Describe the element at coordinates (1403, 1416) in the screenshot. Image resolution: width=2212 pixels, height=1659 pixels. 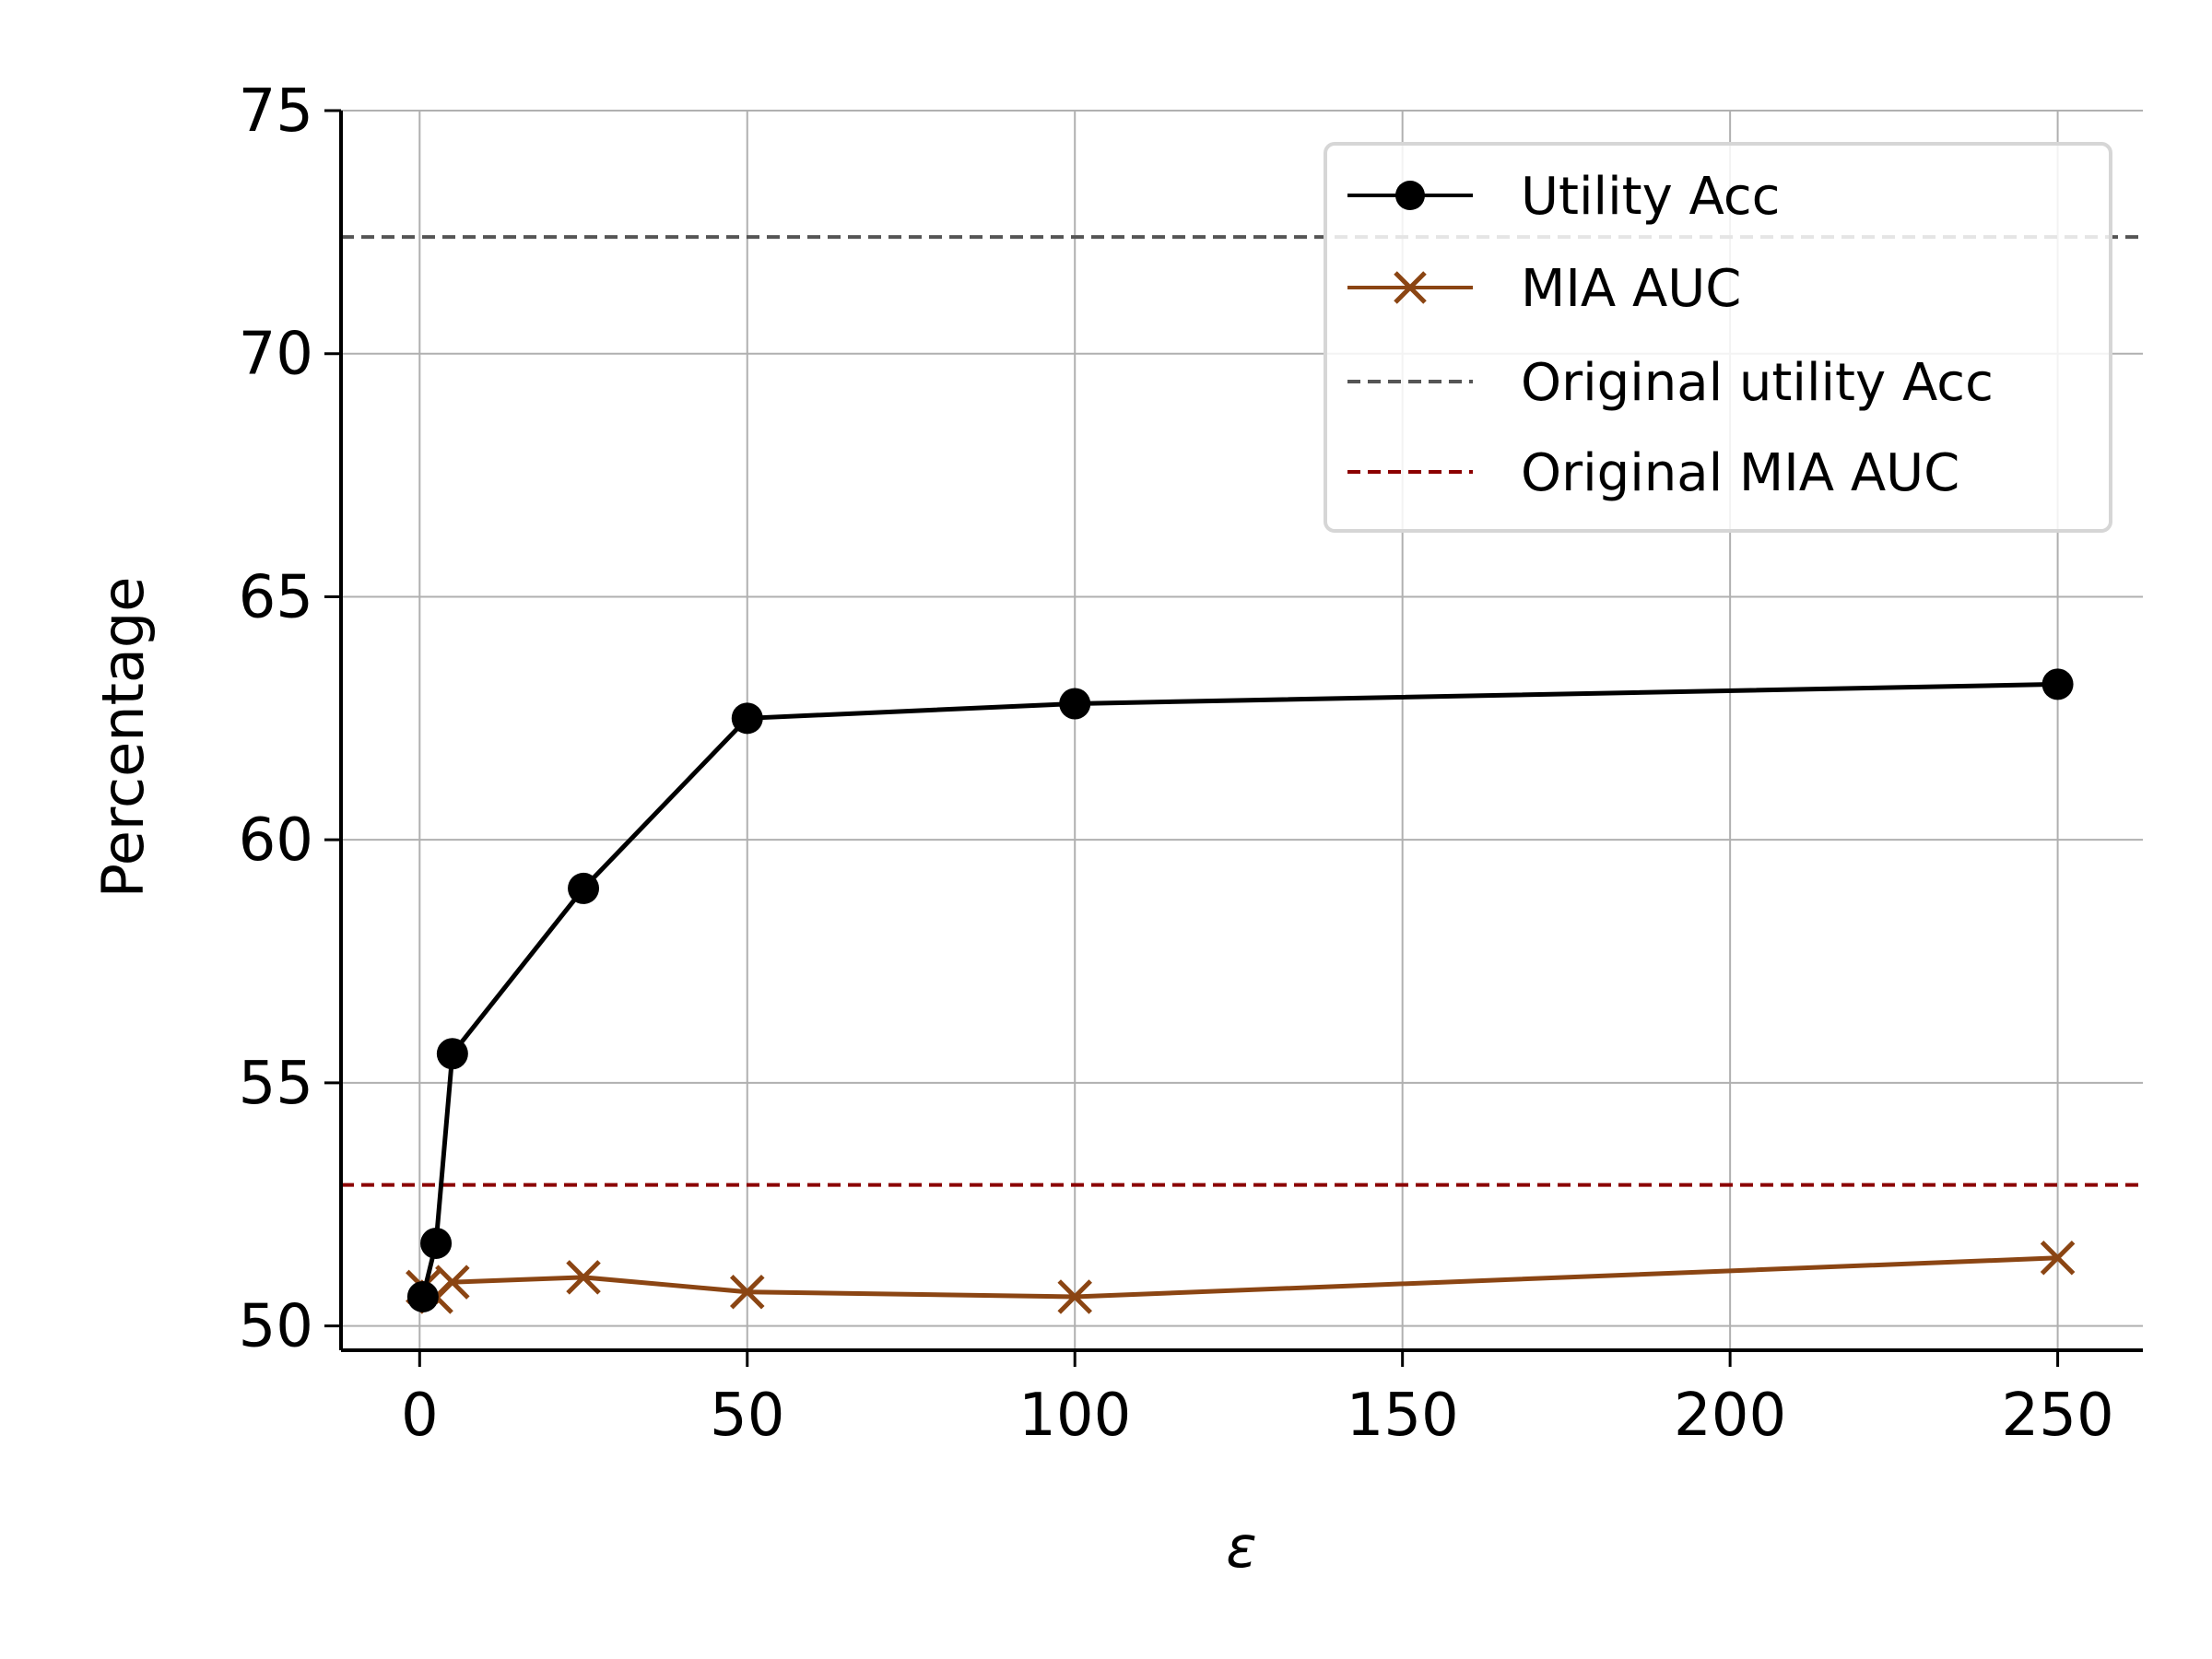
I see `x-tick-label: 150` at that location.